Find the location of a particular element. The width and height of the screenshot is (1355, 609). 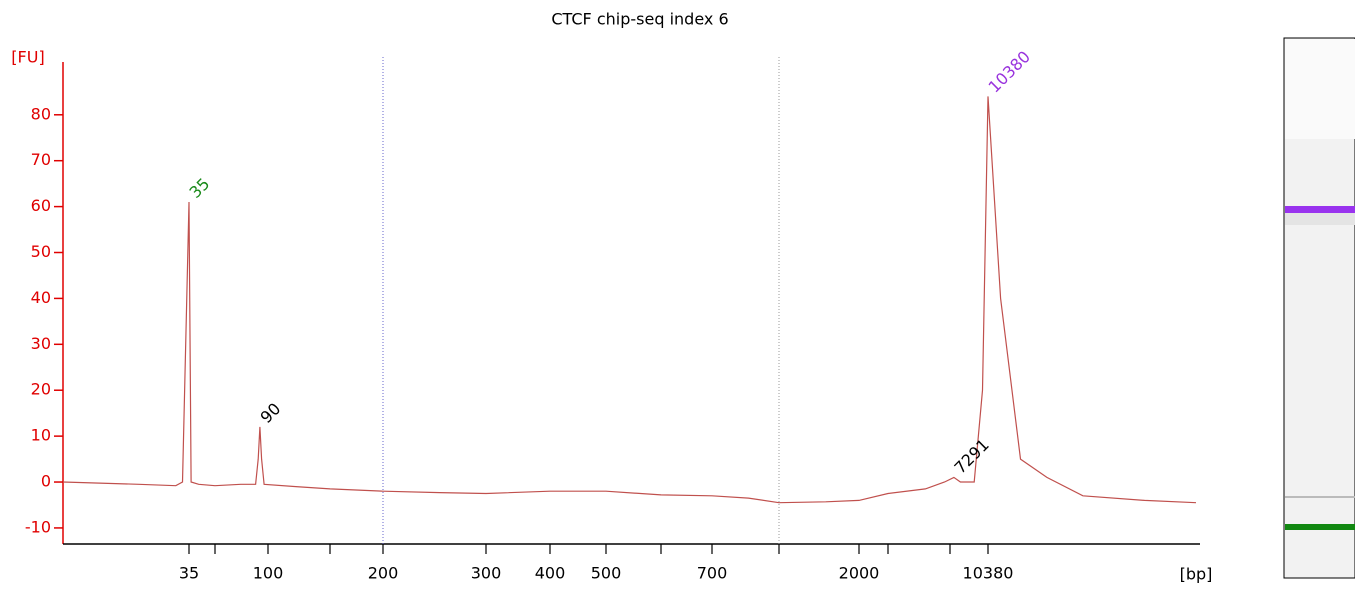

x-tick-label: 700 is located at coordinates (712, 573).